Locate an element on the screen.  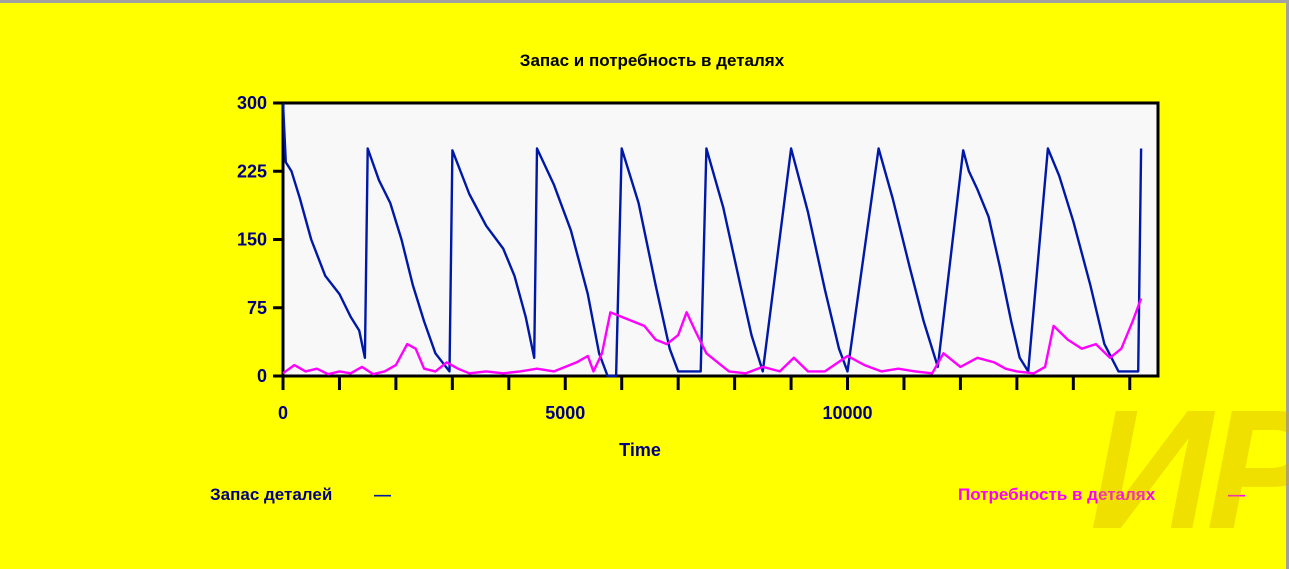
legend-item-stock: Запас деталей — is located at coordinates (300, 494).